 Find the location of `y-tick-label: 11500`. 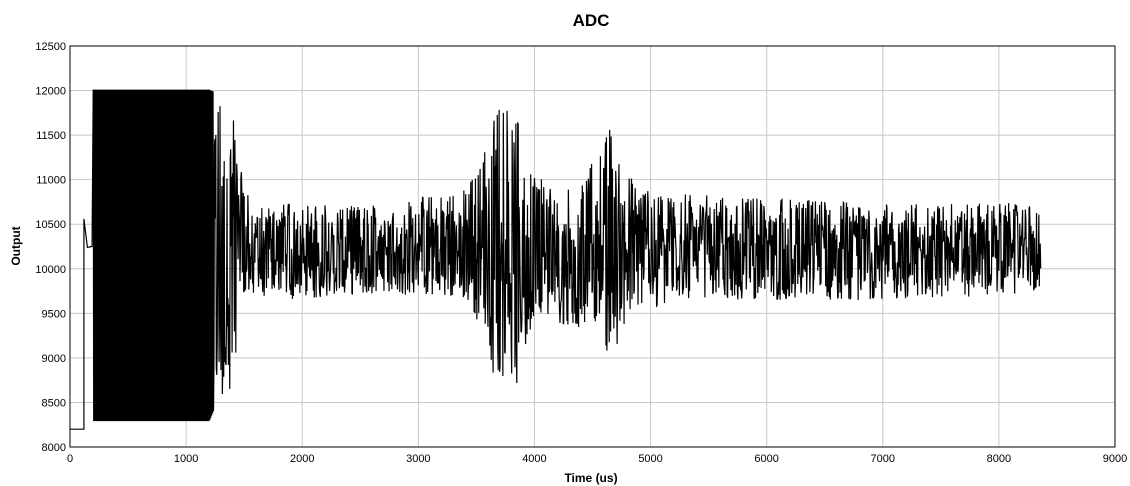

y-tick-label: 11500 is located at coordinates (51, 136).